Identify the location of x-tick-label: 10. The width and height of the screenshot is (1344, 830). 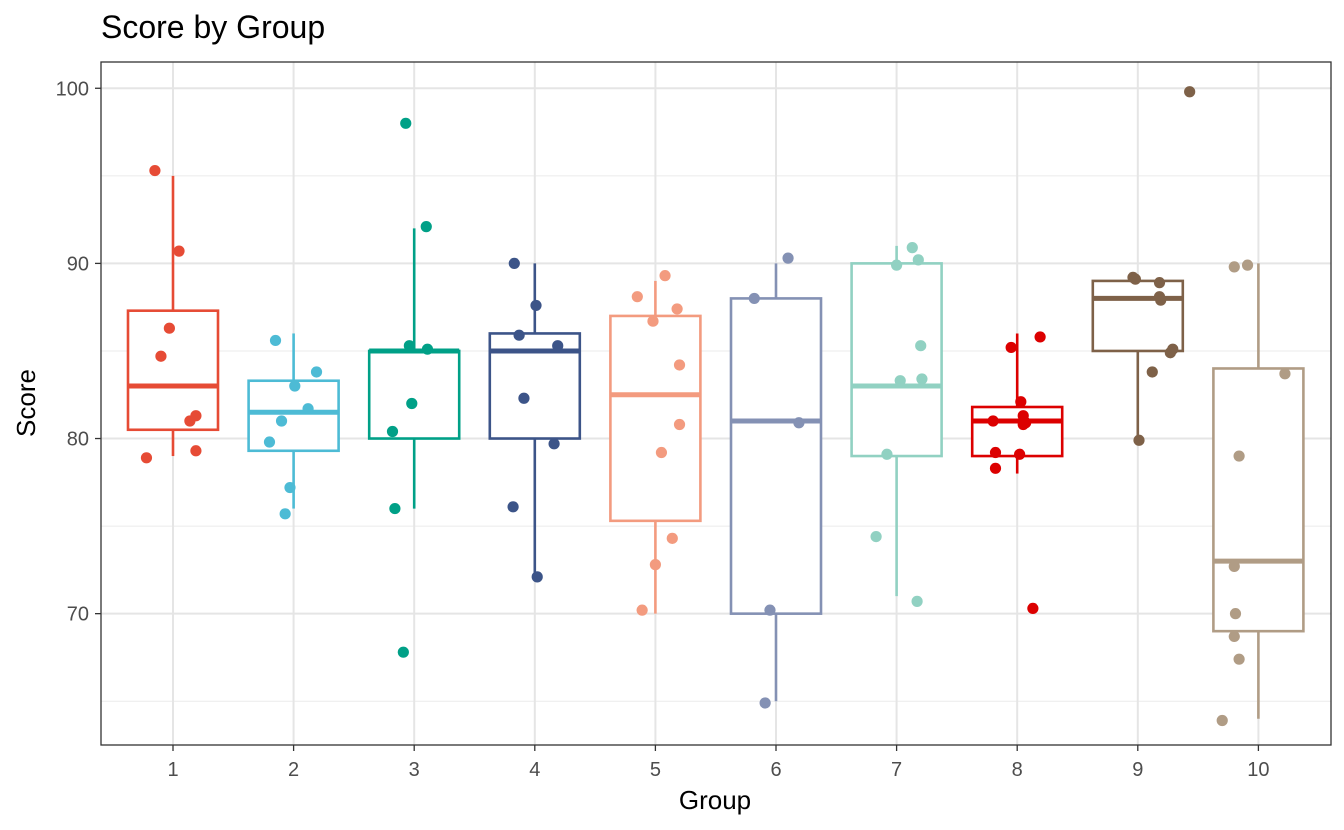
(1258, 770).